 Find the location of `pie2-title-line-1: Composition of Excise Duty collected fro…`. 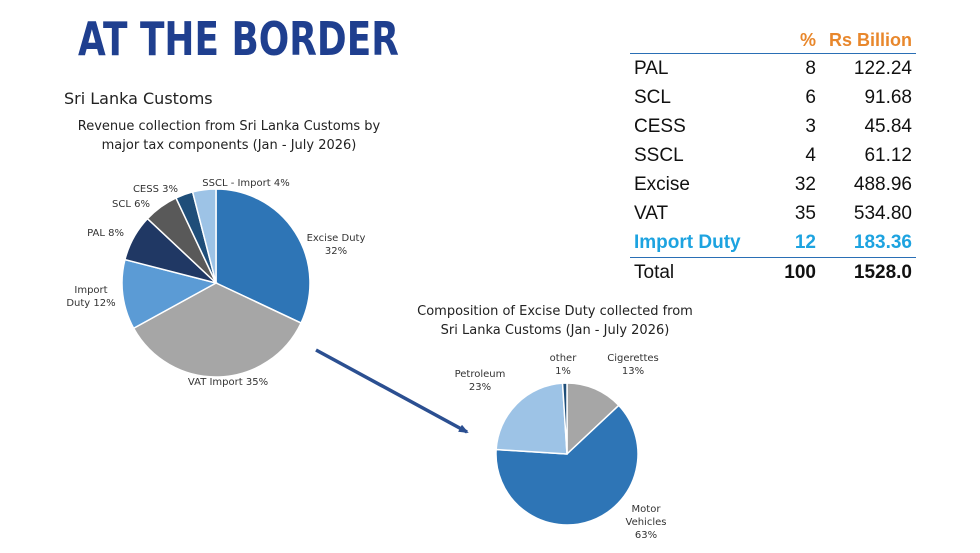

pie2-title-line-1: Composition of Excise Duty collected fro… is located at coordinates (555, 311).